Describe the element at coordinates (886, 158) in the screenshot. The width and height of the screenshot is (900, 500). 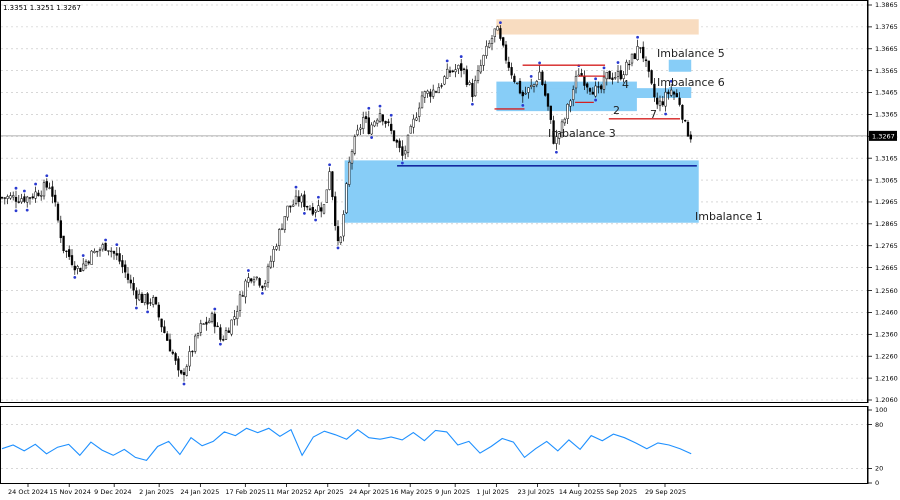
I see `price-tick-label: 1.3165` at that location.